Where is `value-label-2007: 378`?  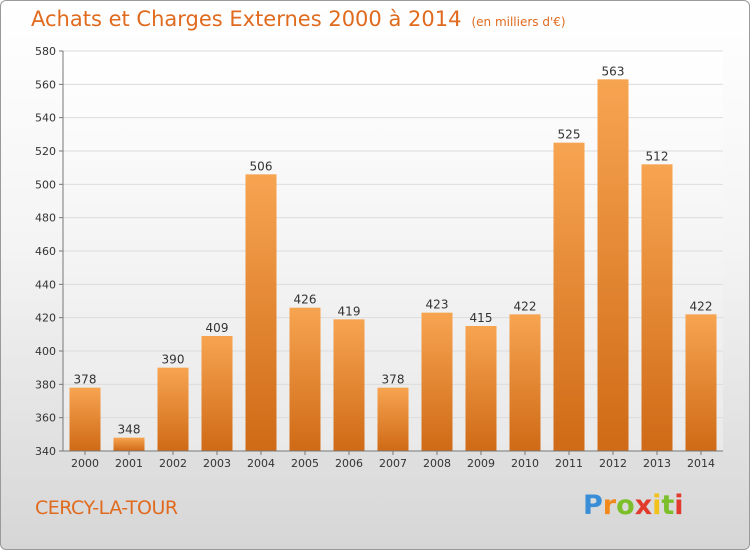
value-label-2007: 378 is located at coordinates (393, 380).